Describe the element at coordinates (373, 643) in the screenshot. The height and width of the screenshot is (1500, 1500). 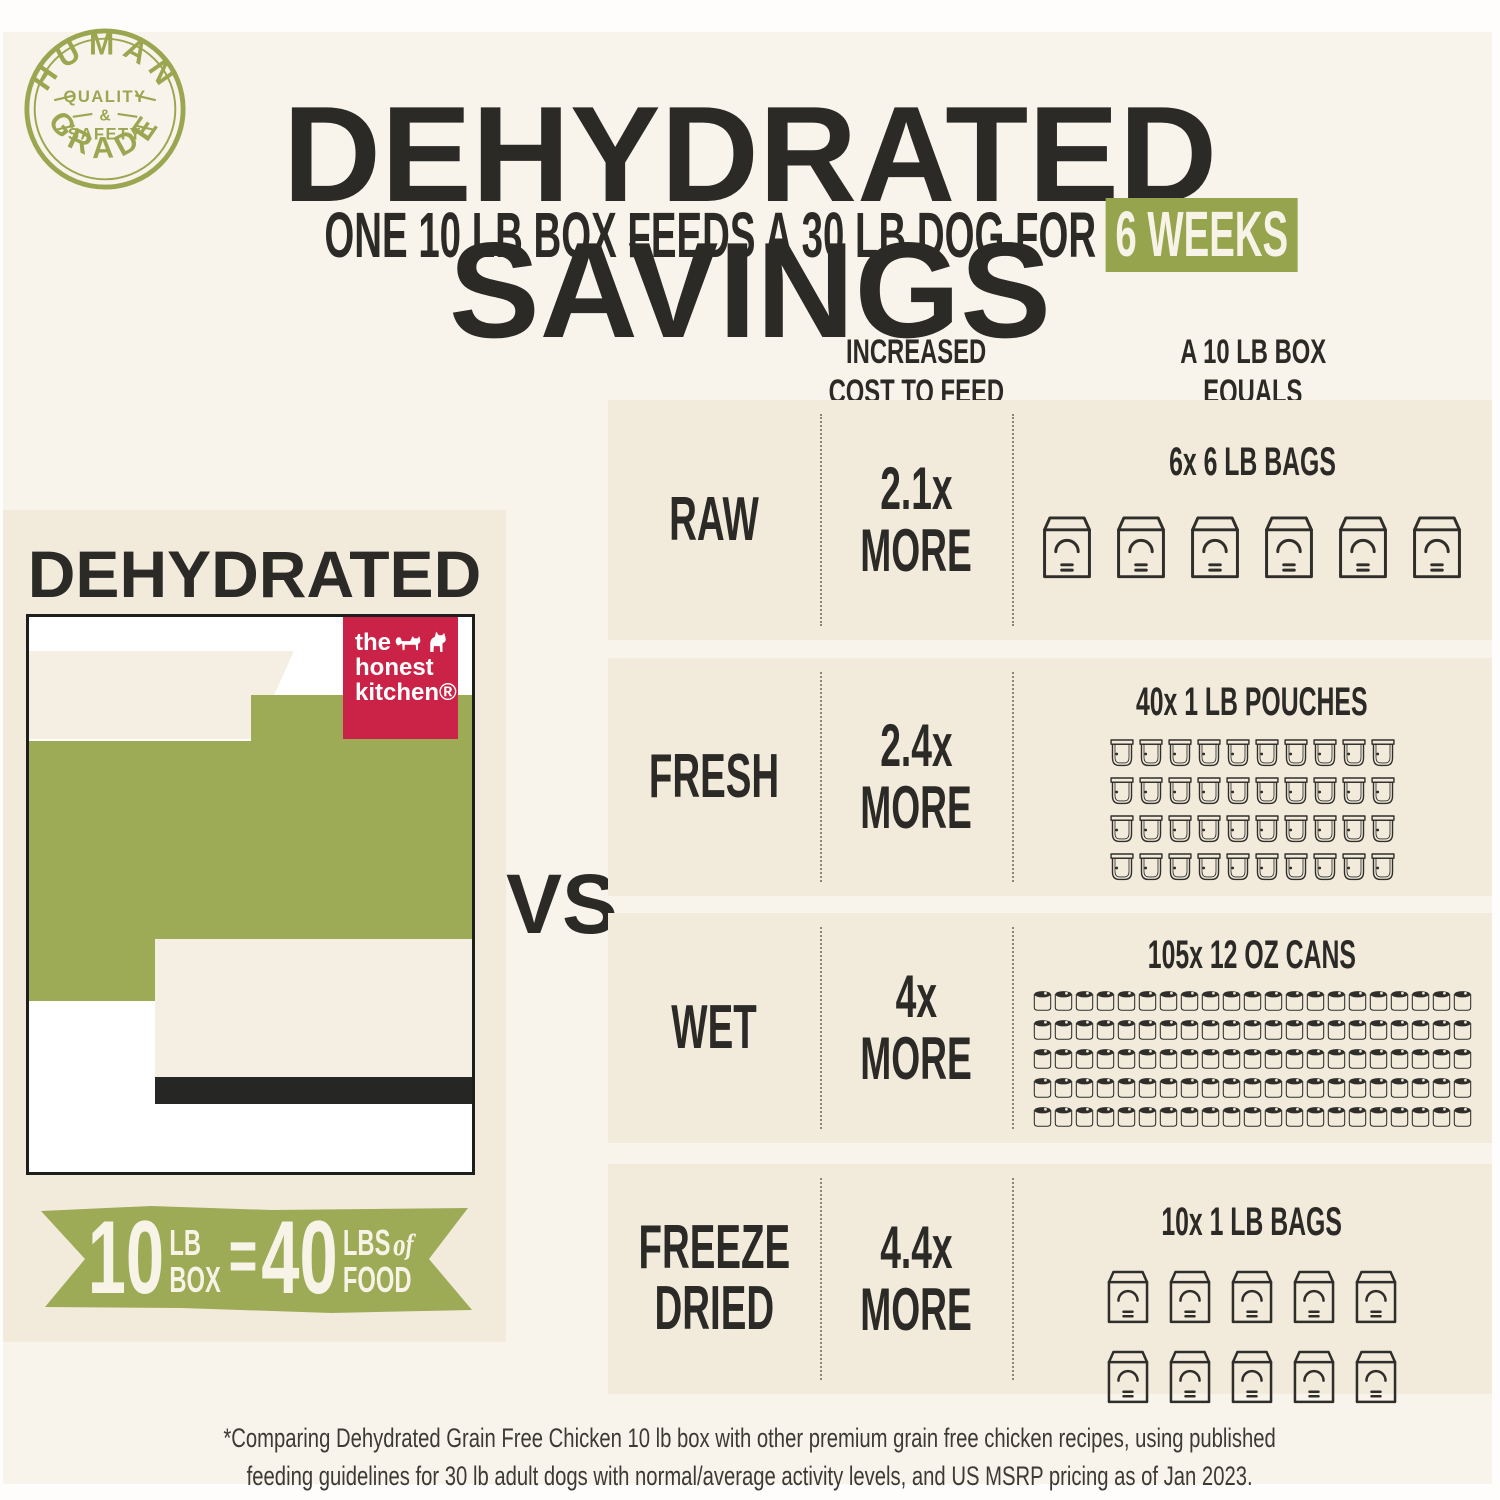
I see `logo-the: the` at that location.